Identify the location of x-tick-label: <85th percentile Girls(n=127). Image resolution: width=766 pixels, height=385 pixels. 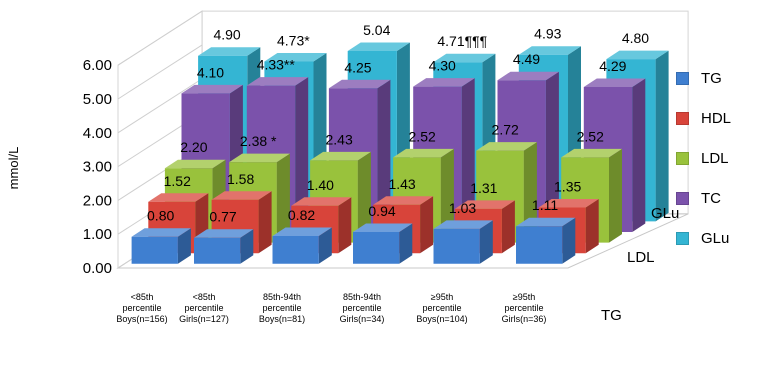
(204, 308).